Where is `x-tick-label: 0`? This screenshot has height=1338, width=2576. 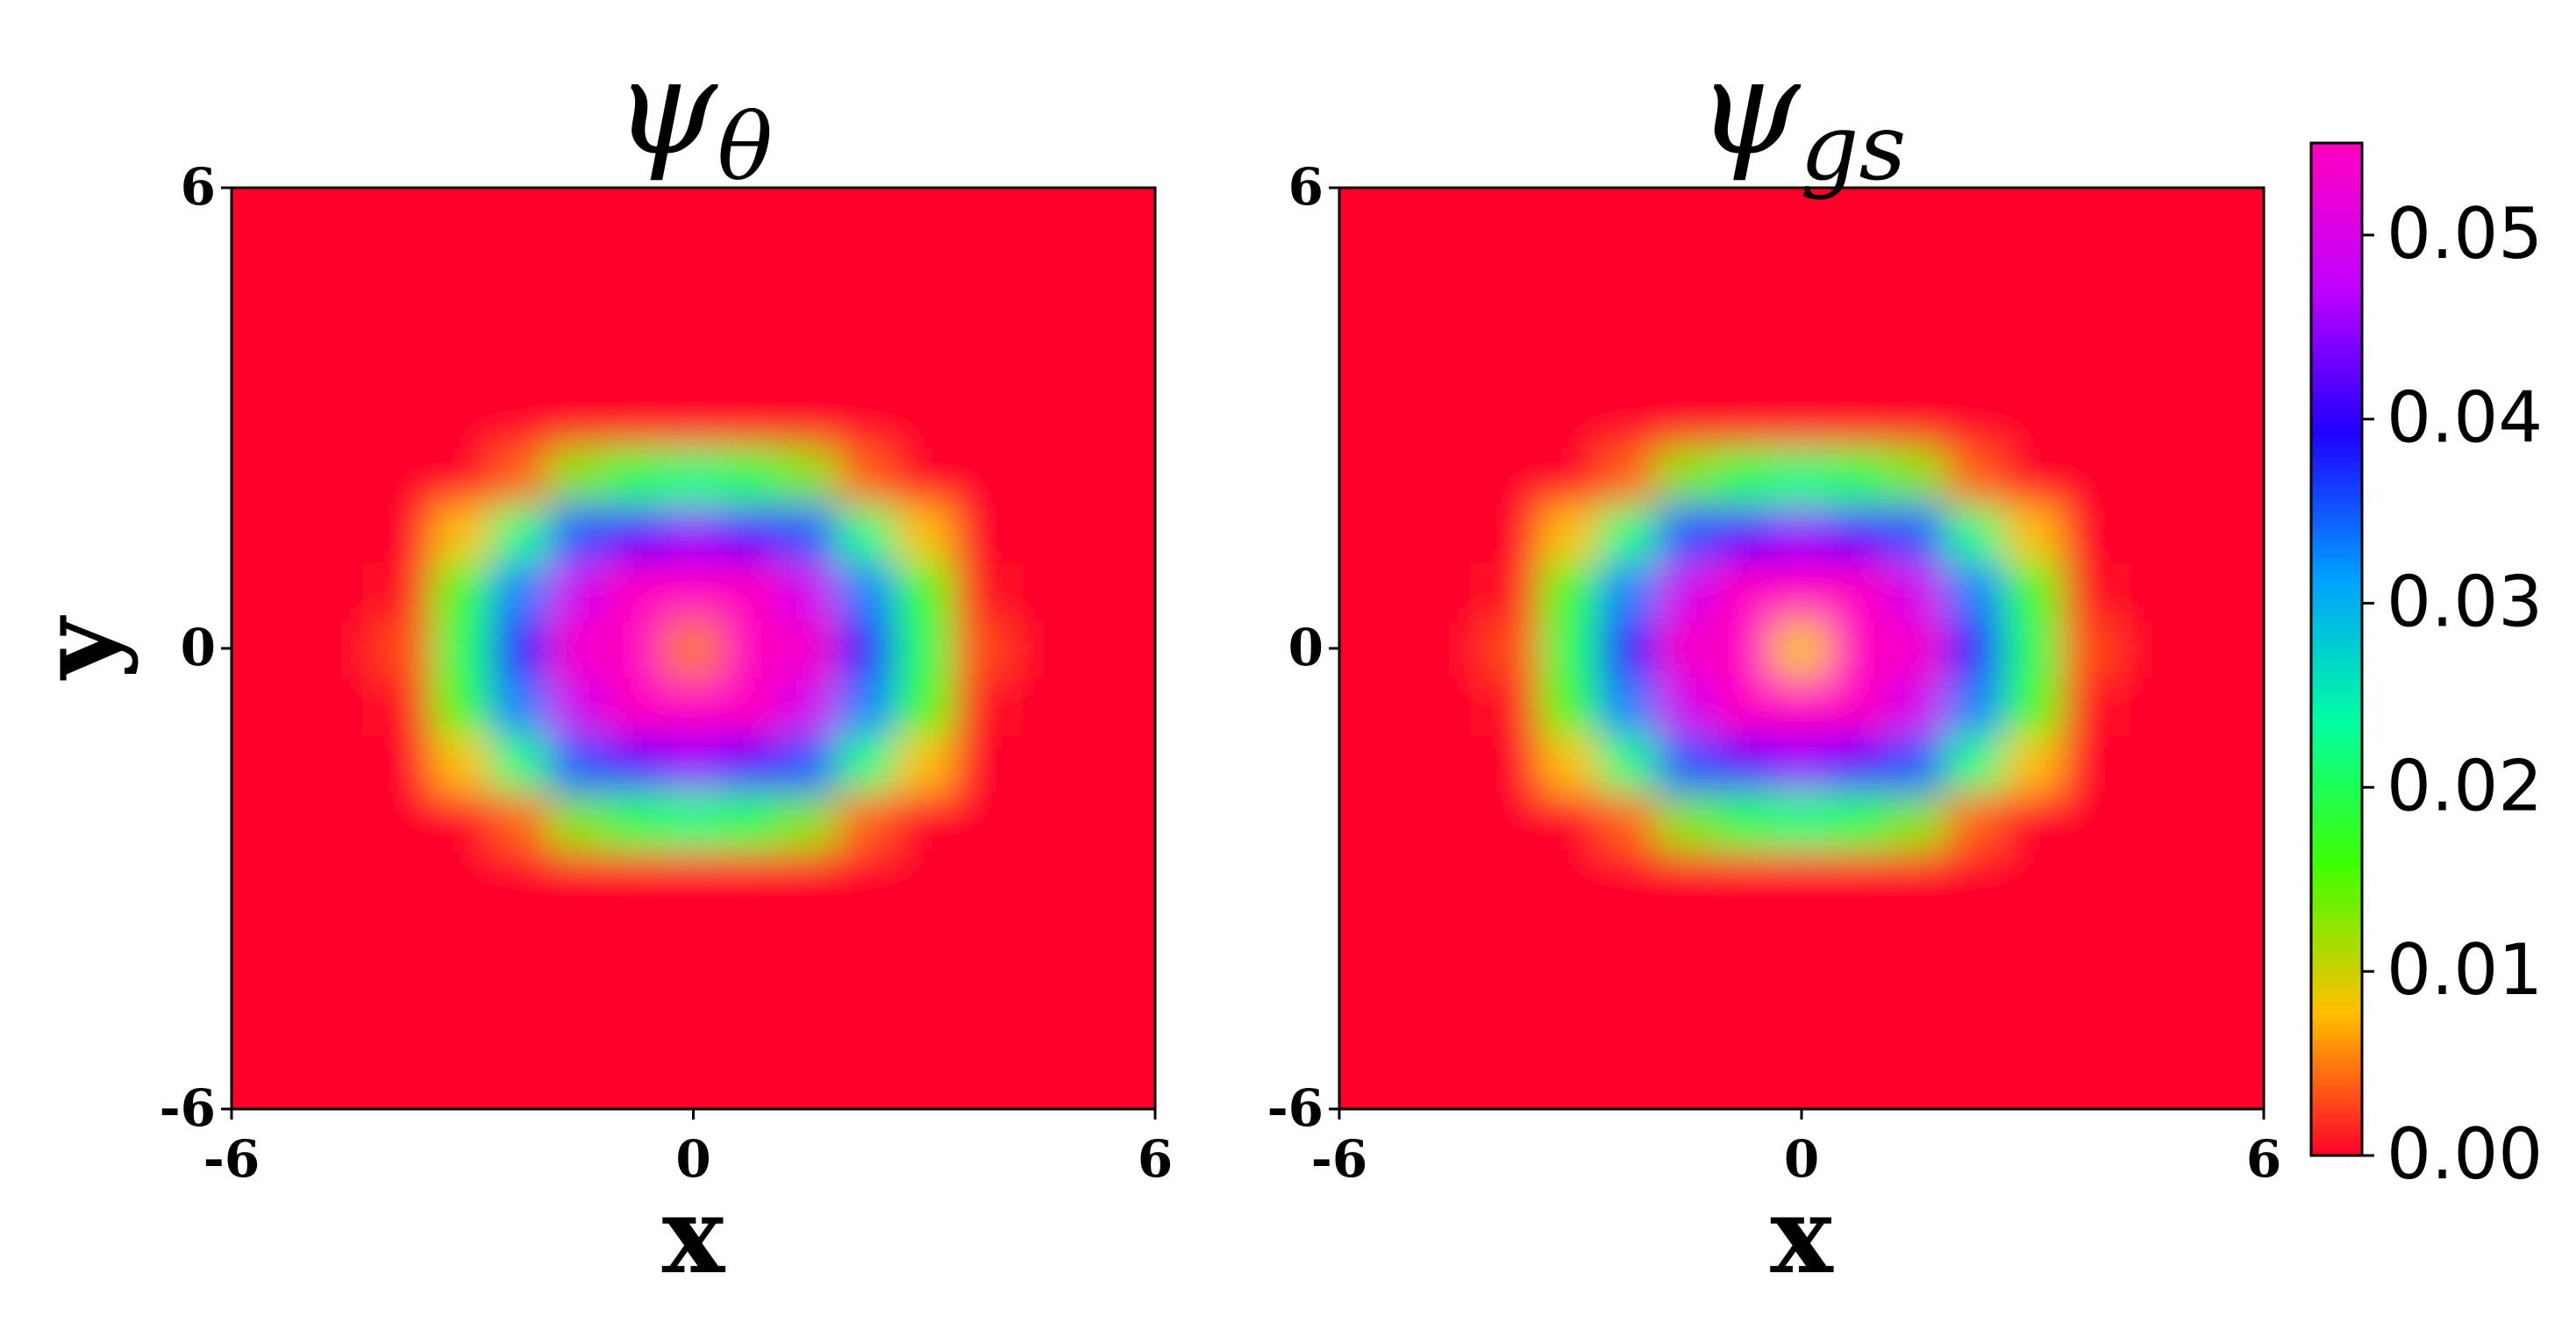 x-tick-label: 0 is located at coordinates (692, 1159).